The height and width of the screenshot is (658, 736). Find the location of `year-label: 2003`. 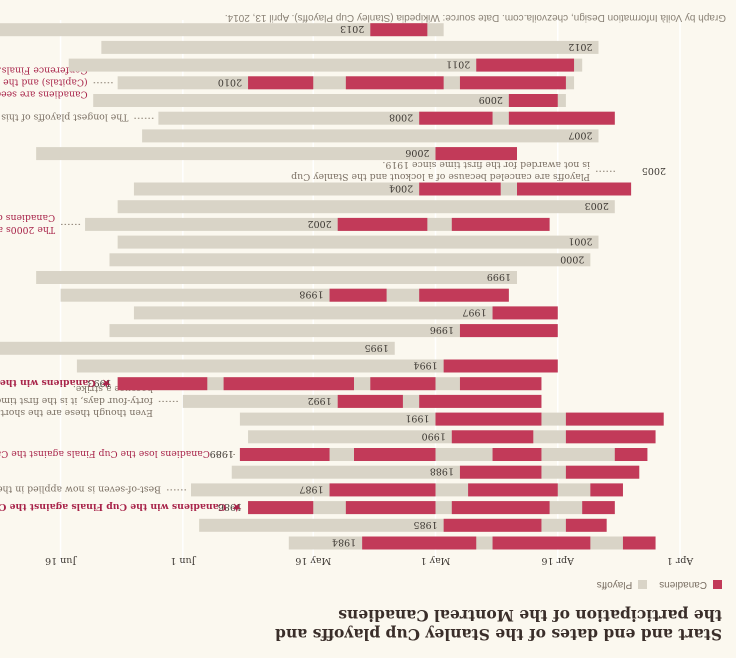

year-label: 2003 is located at coordinates (597, 205).